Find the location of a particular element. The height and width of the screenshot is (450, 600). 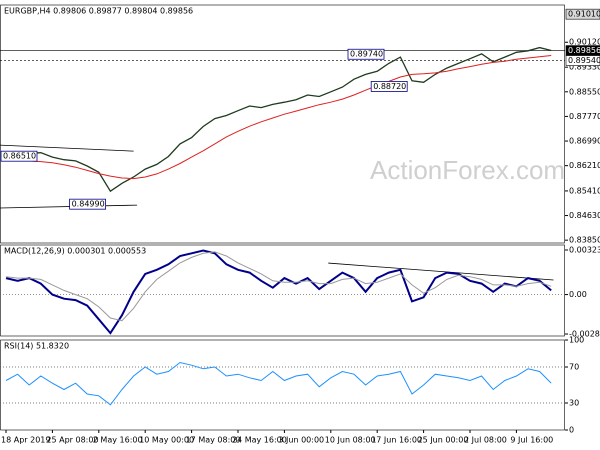

y-tick-label: 0.83850 is located at coordinates (584, 240).